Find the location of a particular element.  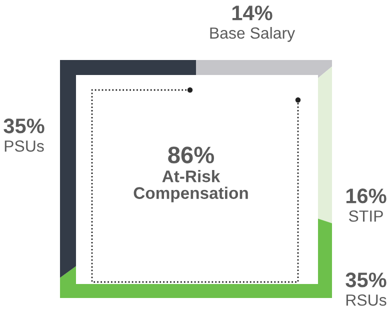

data-label: 16% is located at coordinates (366, 196).